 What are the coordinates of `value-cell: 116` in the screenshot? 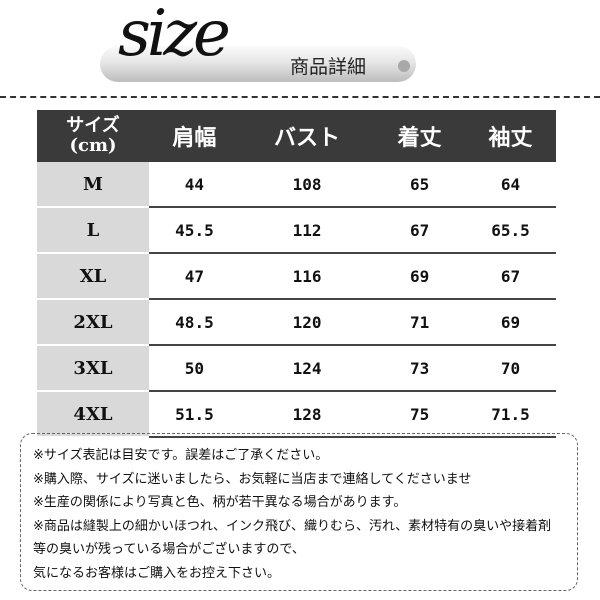 It's located at (307, 276).